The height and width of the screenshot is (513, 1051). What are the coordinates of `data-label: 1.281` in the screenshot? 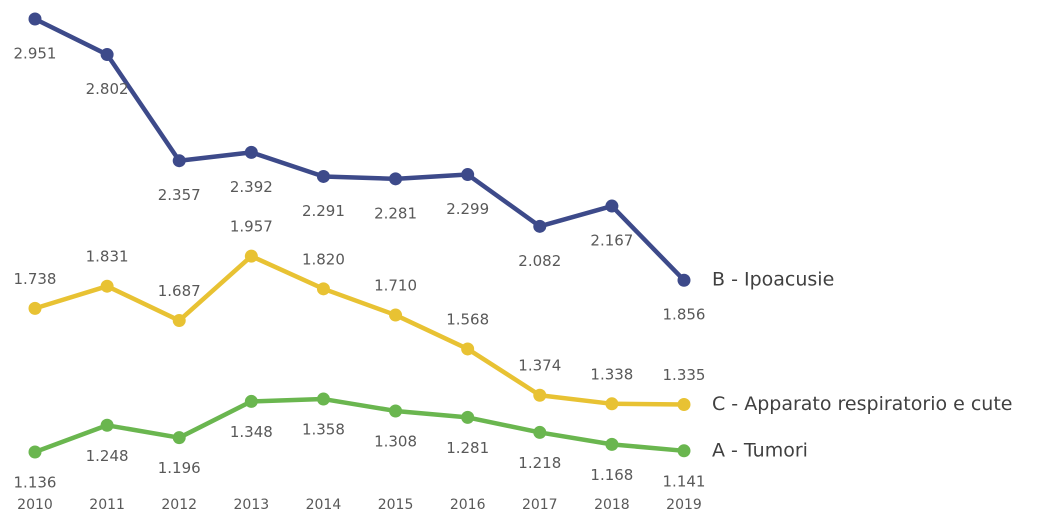 It's located at (467, 448).